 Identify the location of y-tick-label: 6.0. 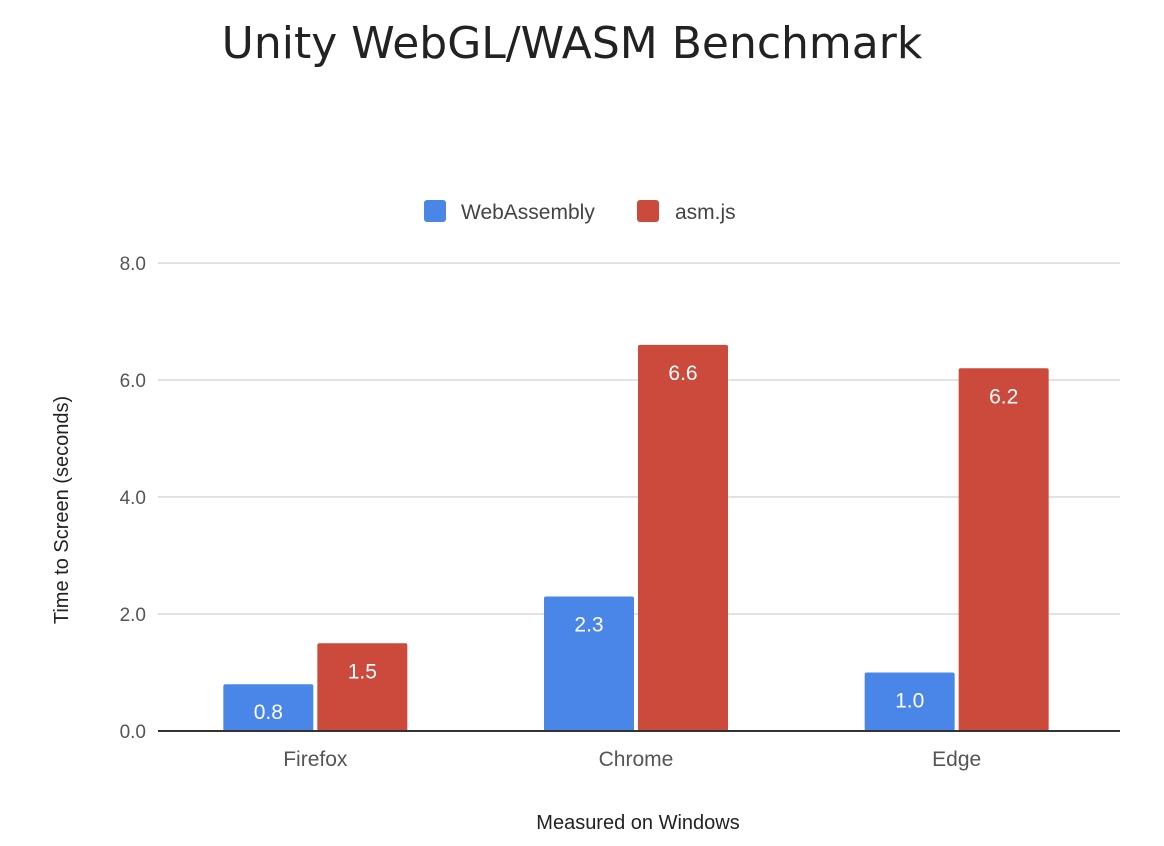
(133, 381).